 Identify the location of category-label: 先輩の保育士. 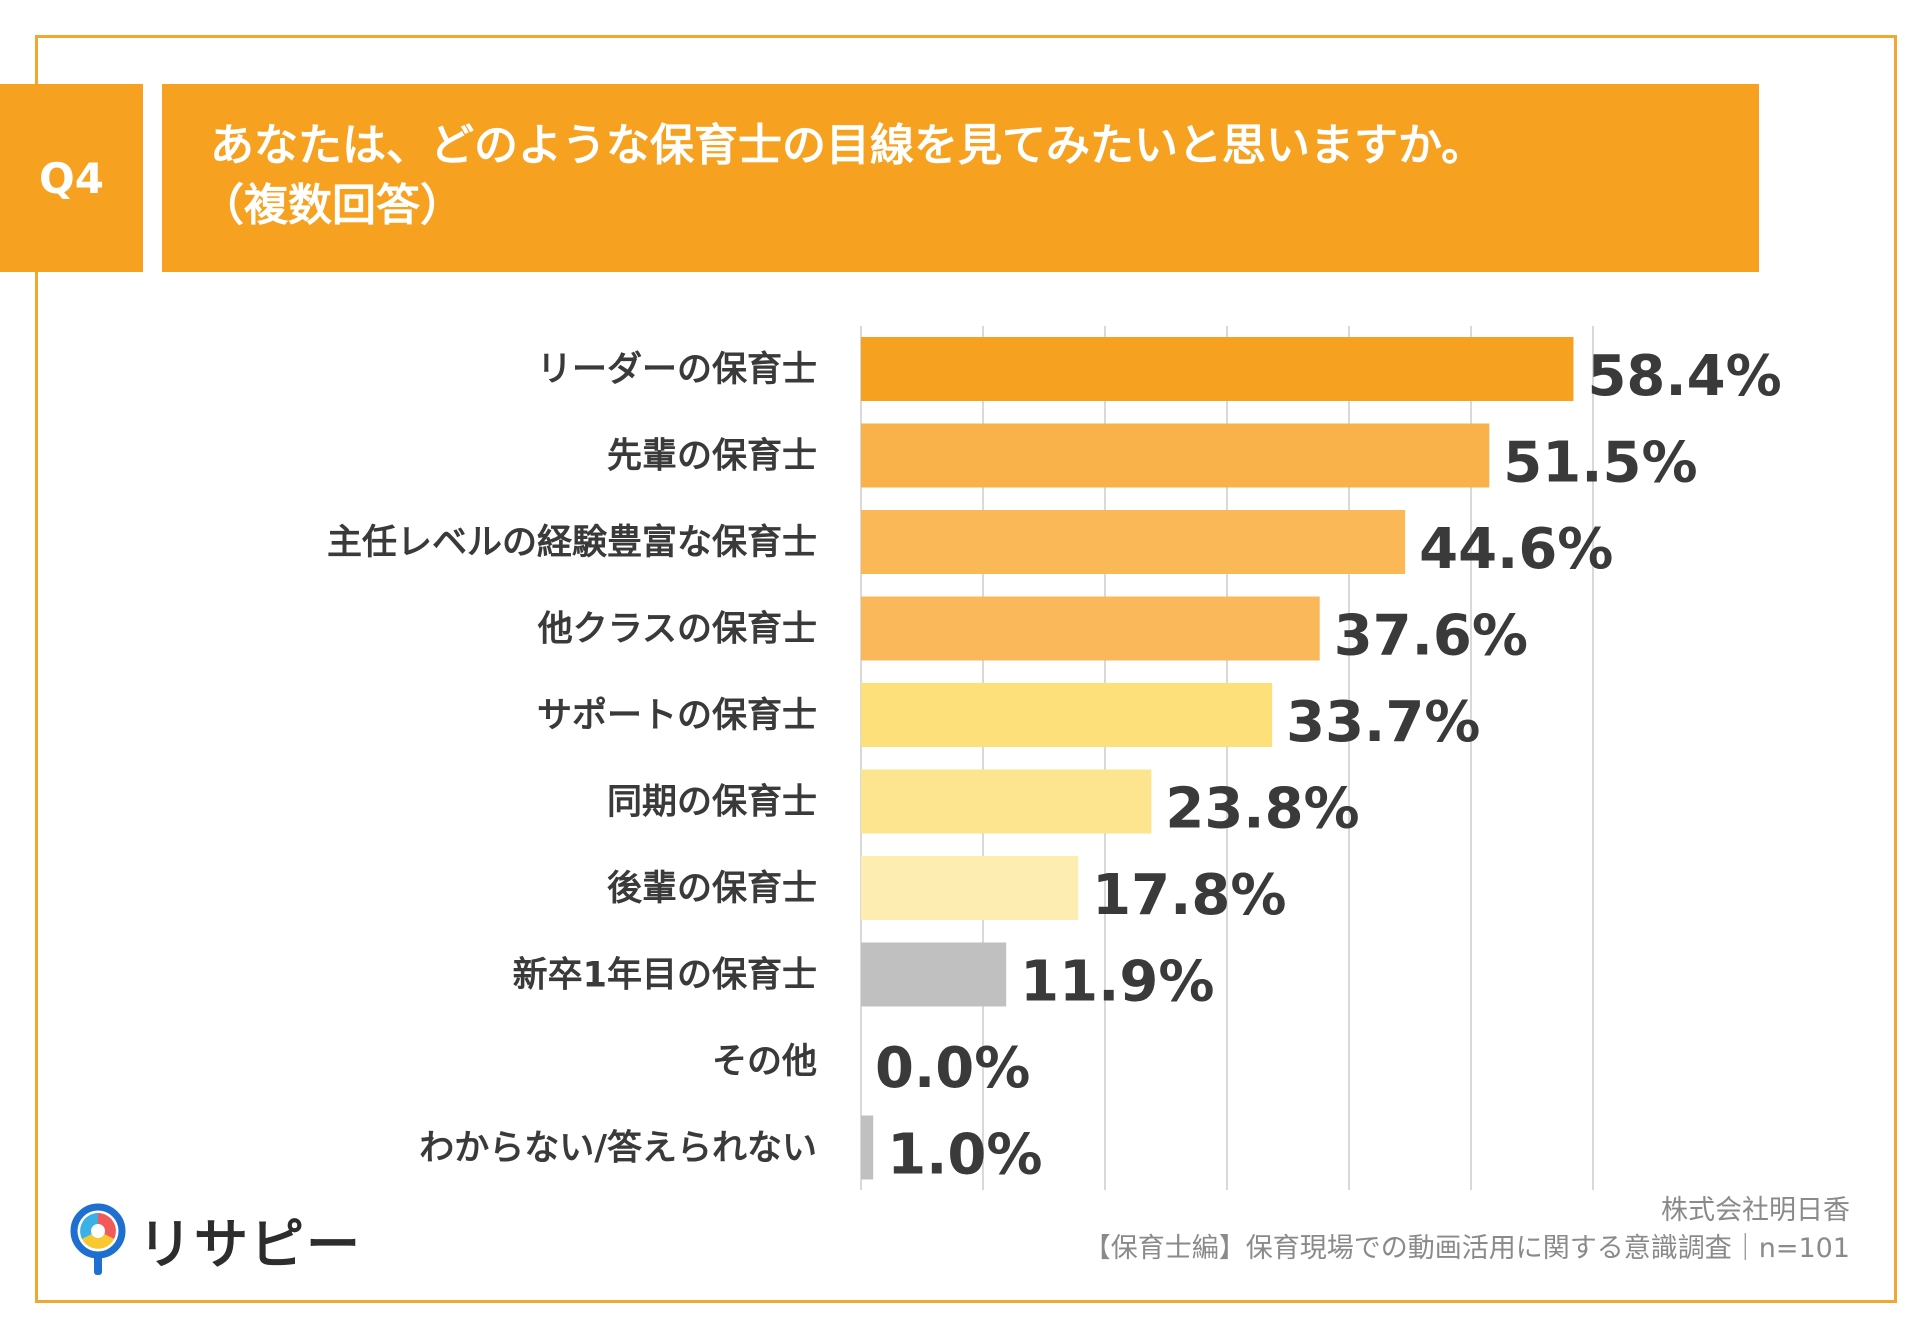
(712, 457).